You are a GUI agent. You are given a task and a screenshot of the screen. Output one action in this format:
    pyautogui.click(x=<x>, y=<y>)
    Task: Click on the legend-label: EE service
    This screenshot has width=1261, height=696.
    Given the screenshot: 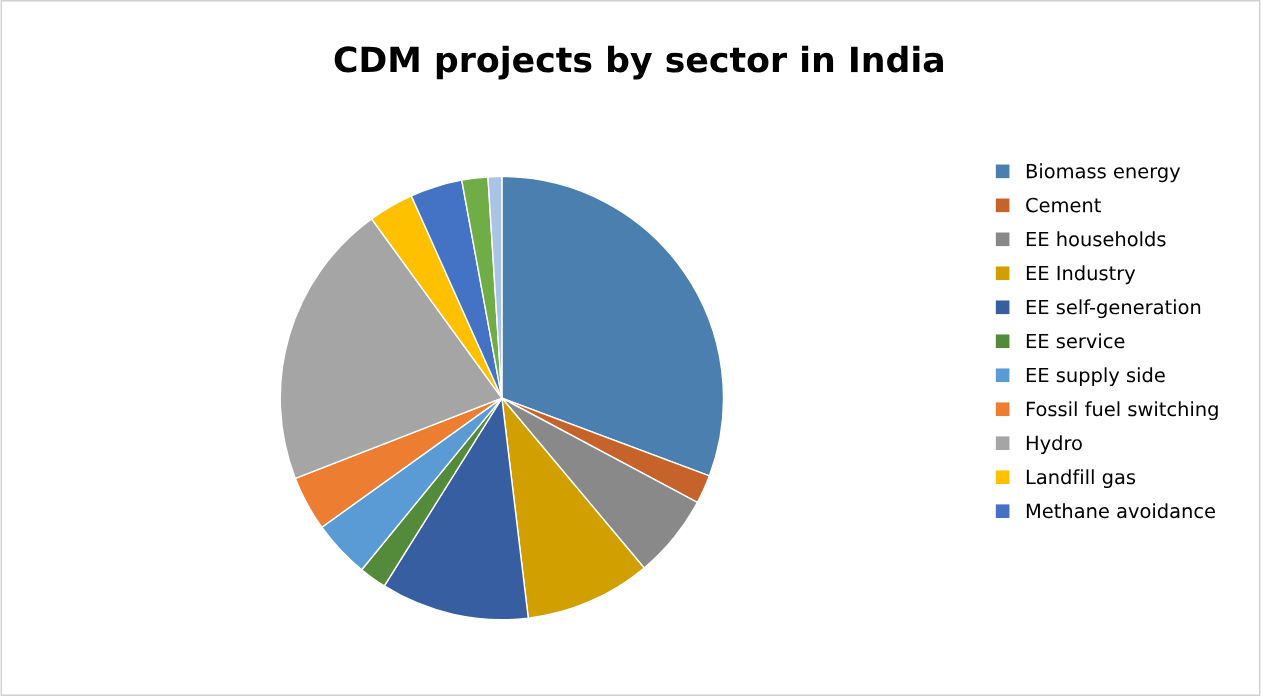 What is the action you would take?
    pyautogui.click(x=1075, y=341)
    